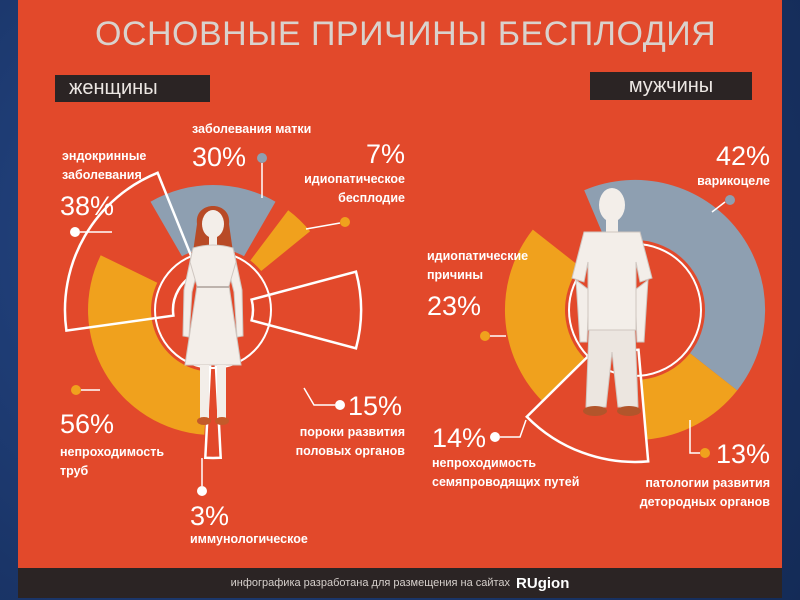  I want to click on women-pct-immunological: 3%, so click(210, 516).